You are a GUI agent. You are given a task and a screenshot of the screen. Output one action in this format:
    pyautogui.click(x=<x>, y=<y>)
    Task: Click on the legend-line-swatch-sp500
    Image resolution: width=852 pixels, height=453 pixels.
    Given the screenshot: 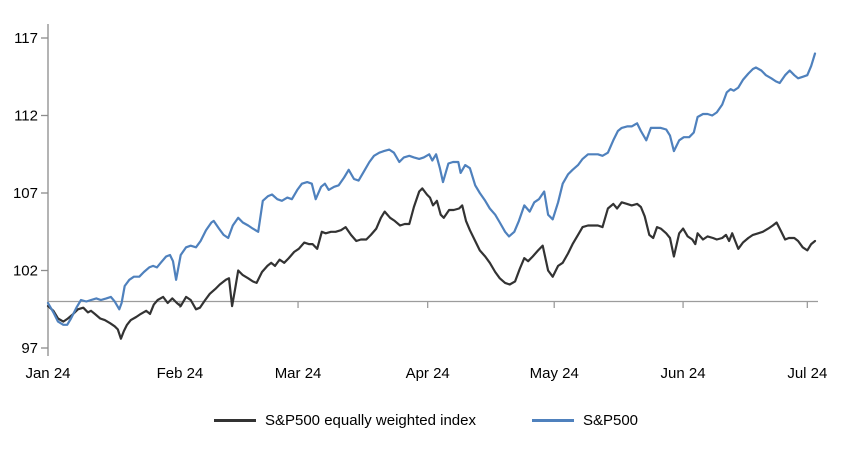 What is the action you would take?
    pyautogui.click(x=552, y=420)
    